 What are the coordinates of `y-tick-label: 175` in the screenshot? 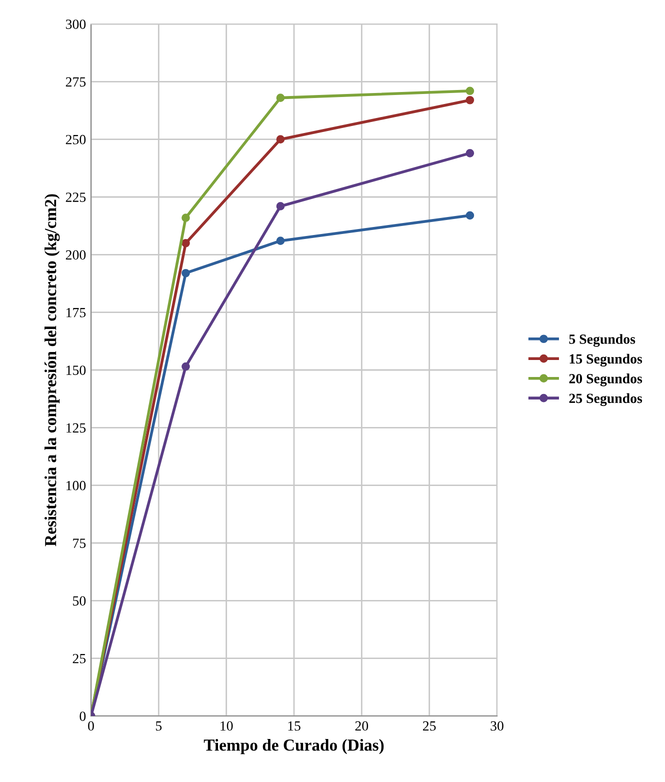 It's located at (76, 313).